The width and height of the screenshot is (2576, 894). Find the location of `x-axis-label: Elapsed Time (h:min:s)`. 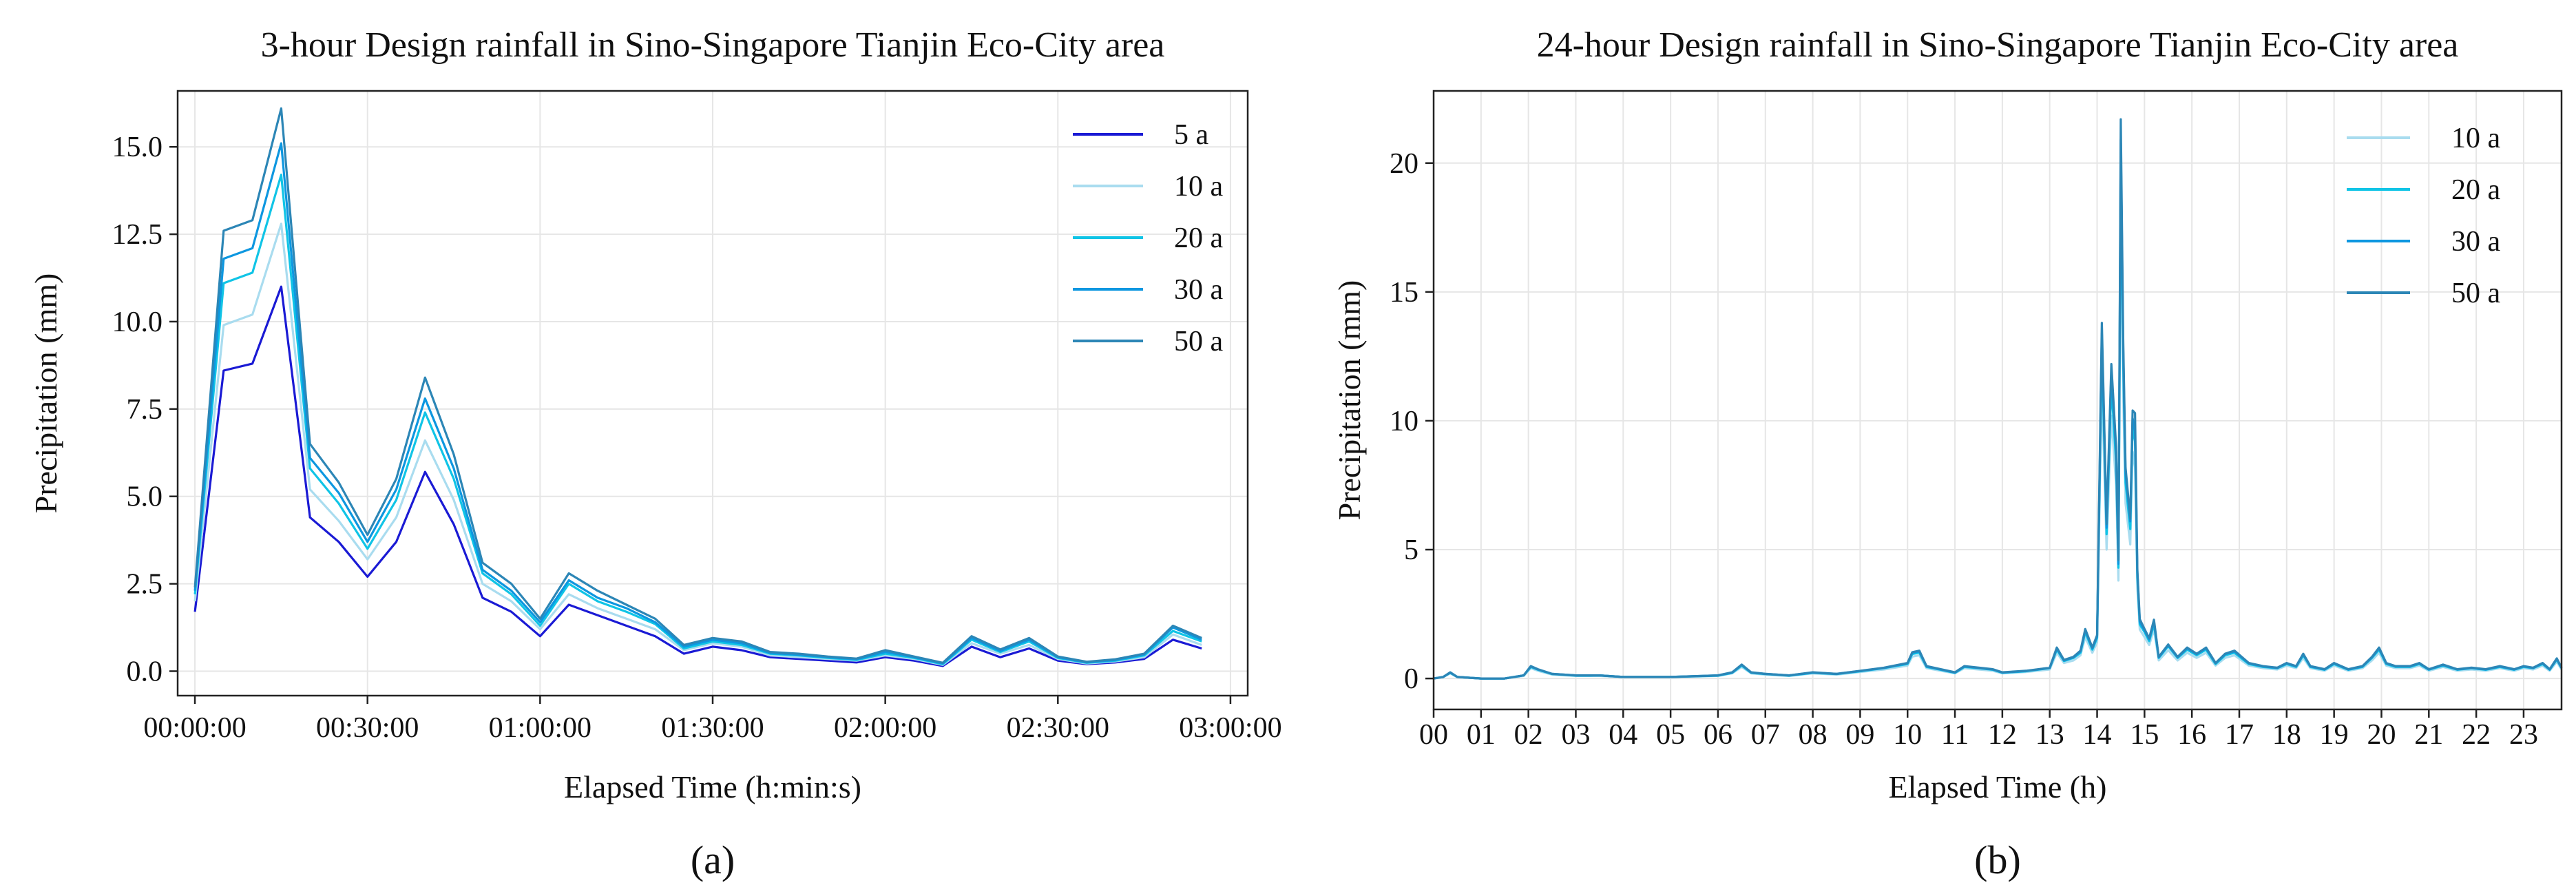

x-axis-label: Elapsed Time (h:min:s) is located at coordinates (712, 786).